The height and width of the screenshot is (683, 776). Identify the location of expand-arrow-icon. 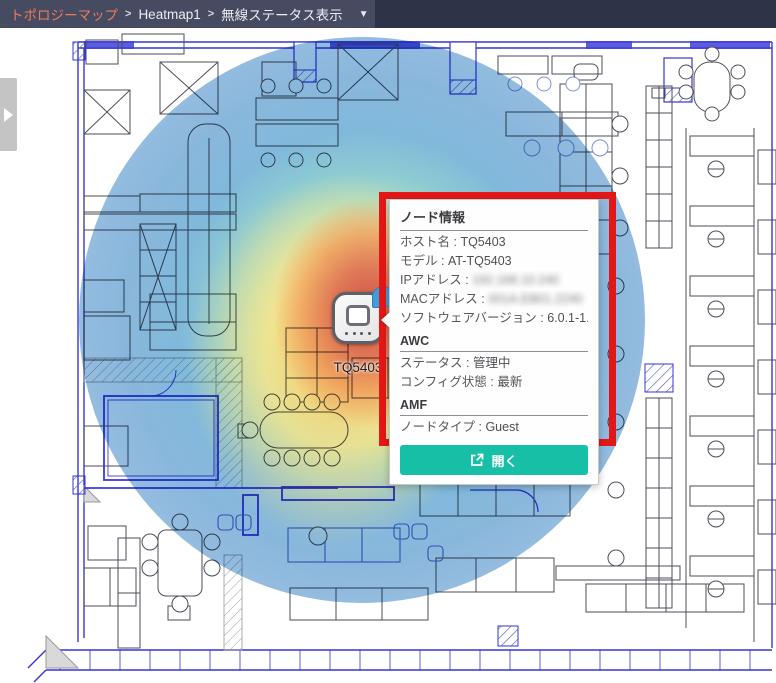
(8, 114).